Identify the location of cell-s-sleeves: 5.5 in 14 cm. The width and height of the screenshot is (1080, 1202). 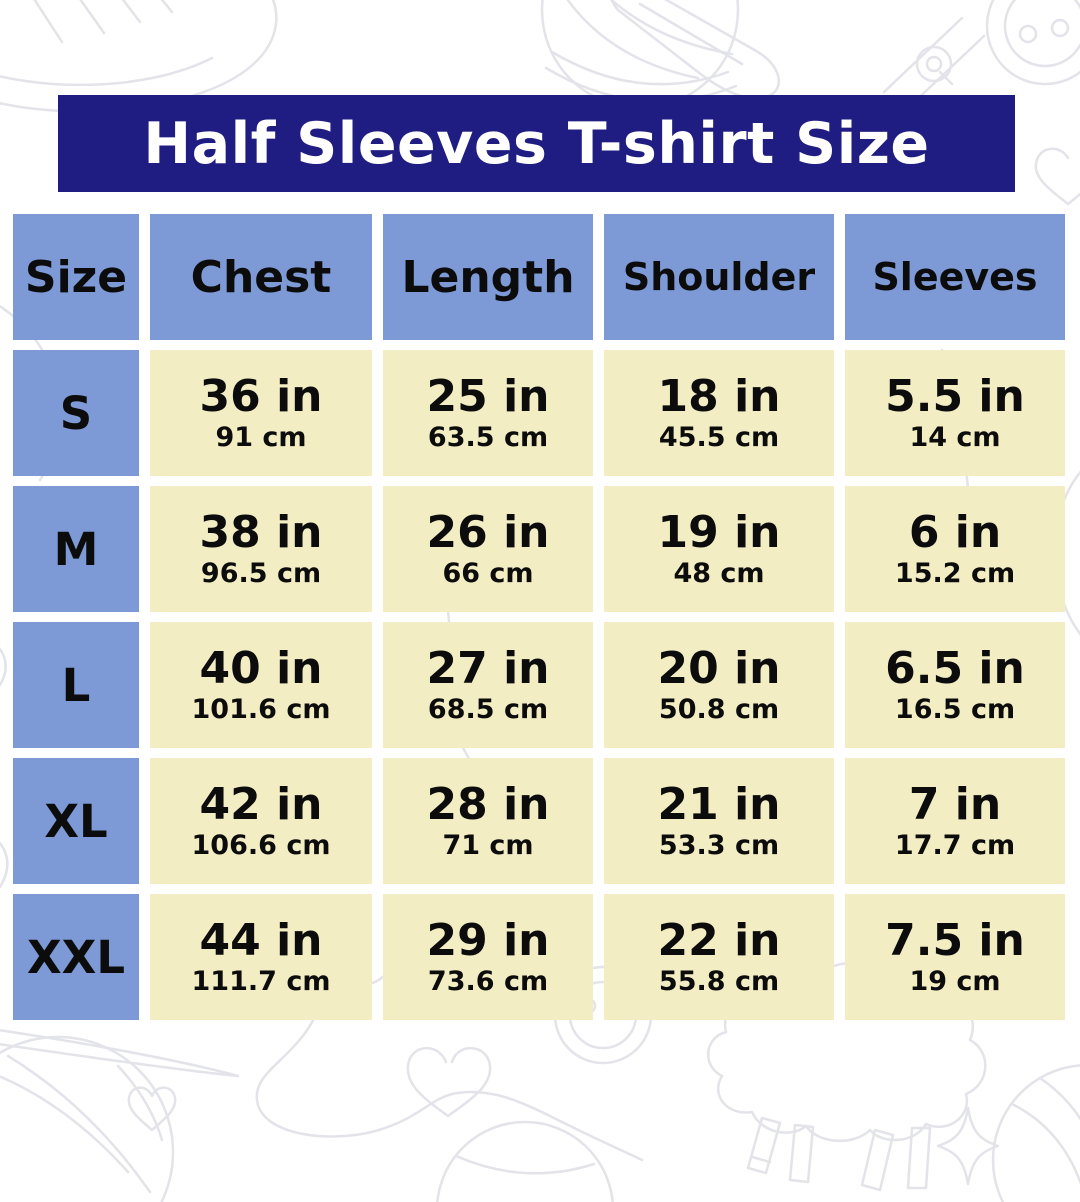
(955, 413).